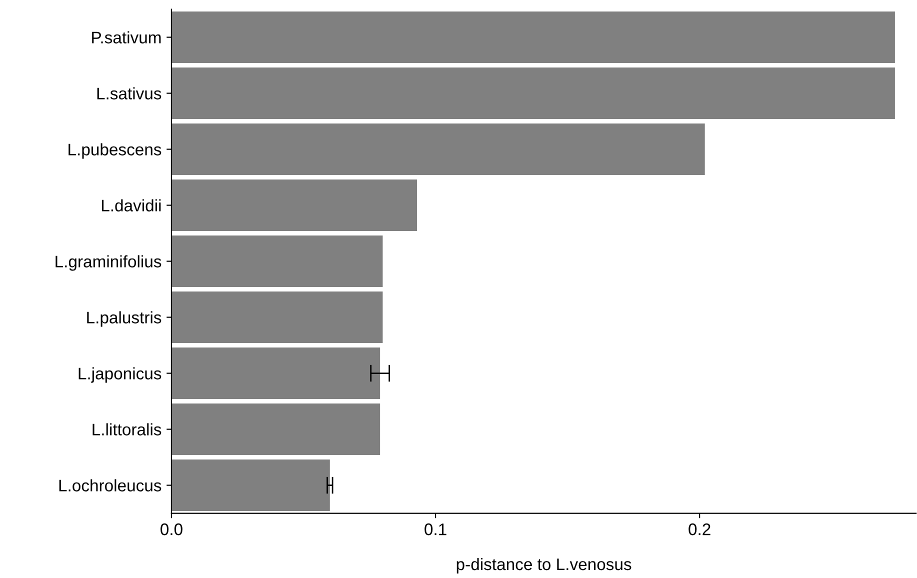 Image resolution: width=917 pixels, height=578 pixels. Describe the element at coordinates (544, 566) in the screenshot. I see `x-axis-title: p-distance to L.venosus` at that location.